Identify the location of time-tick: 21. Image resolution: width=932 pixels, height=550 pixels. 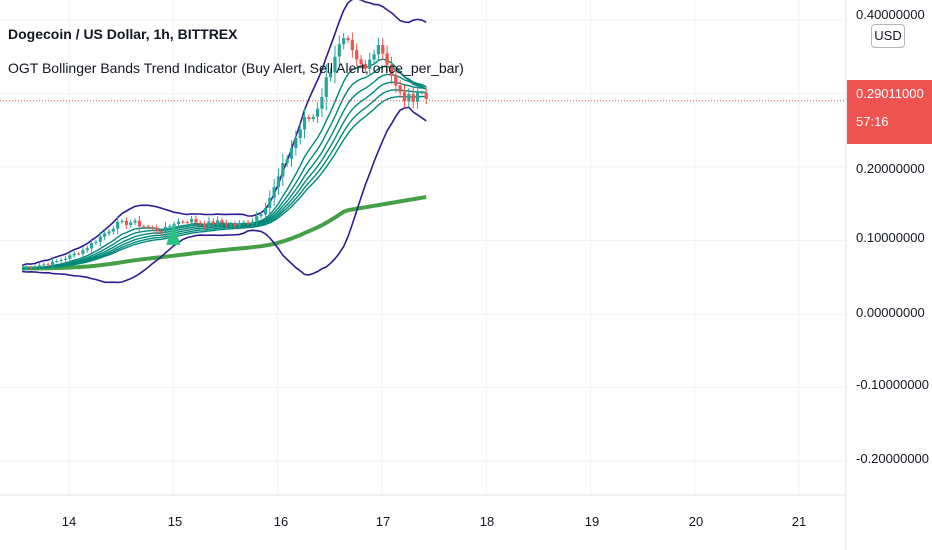
(799, 521).